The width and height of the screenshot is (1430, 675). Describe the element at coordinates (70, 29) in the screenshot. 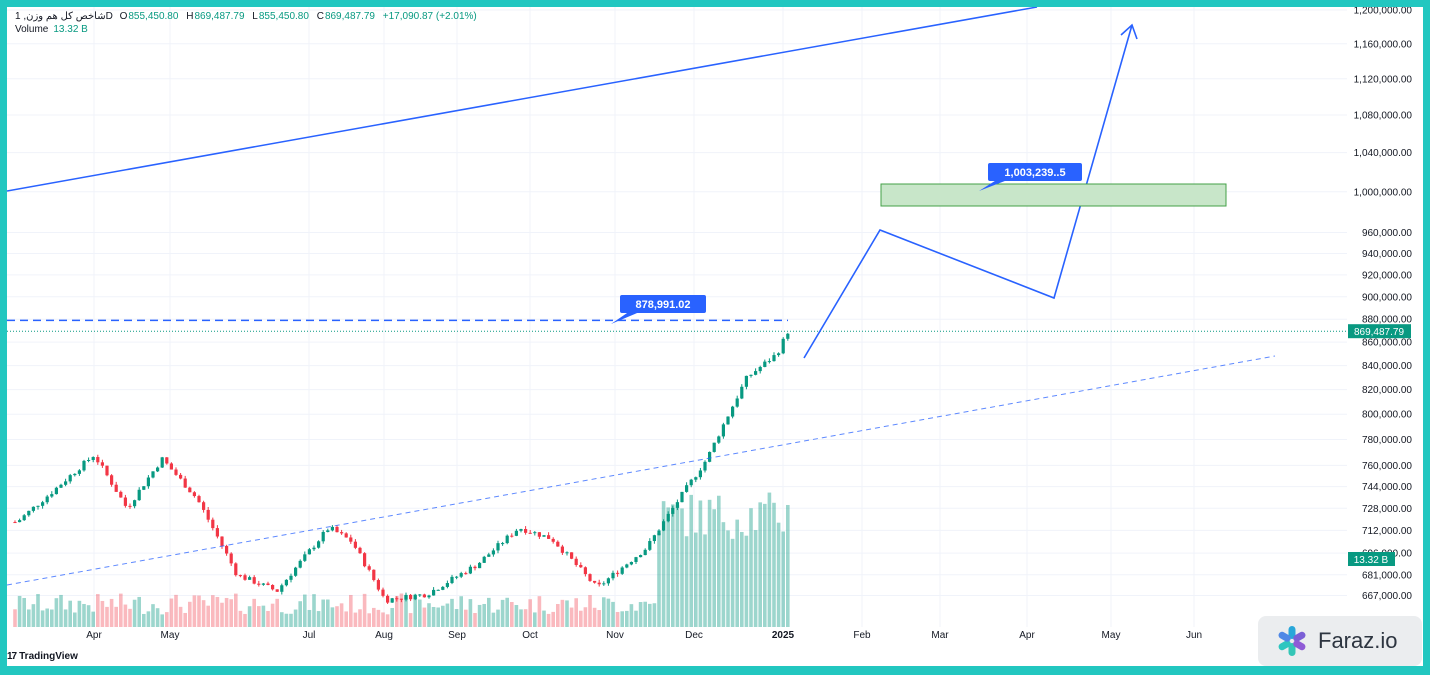

I see `volume-value: 13.32 B` at that location.